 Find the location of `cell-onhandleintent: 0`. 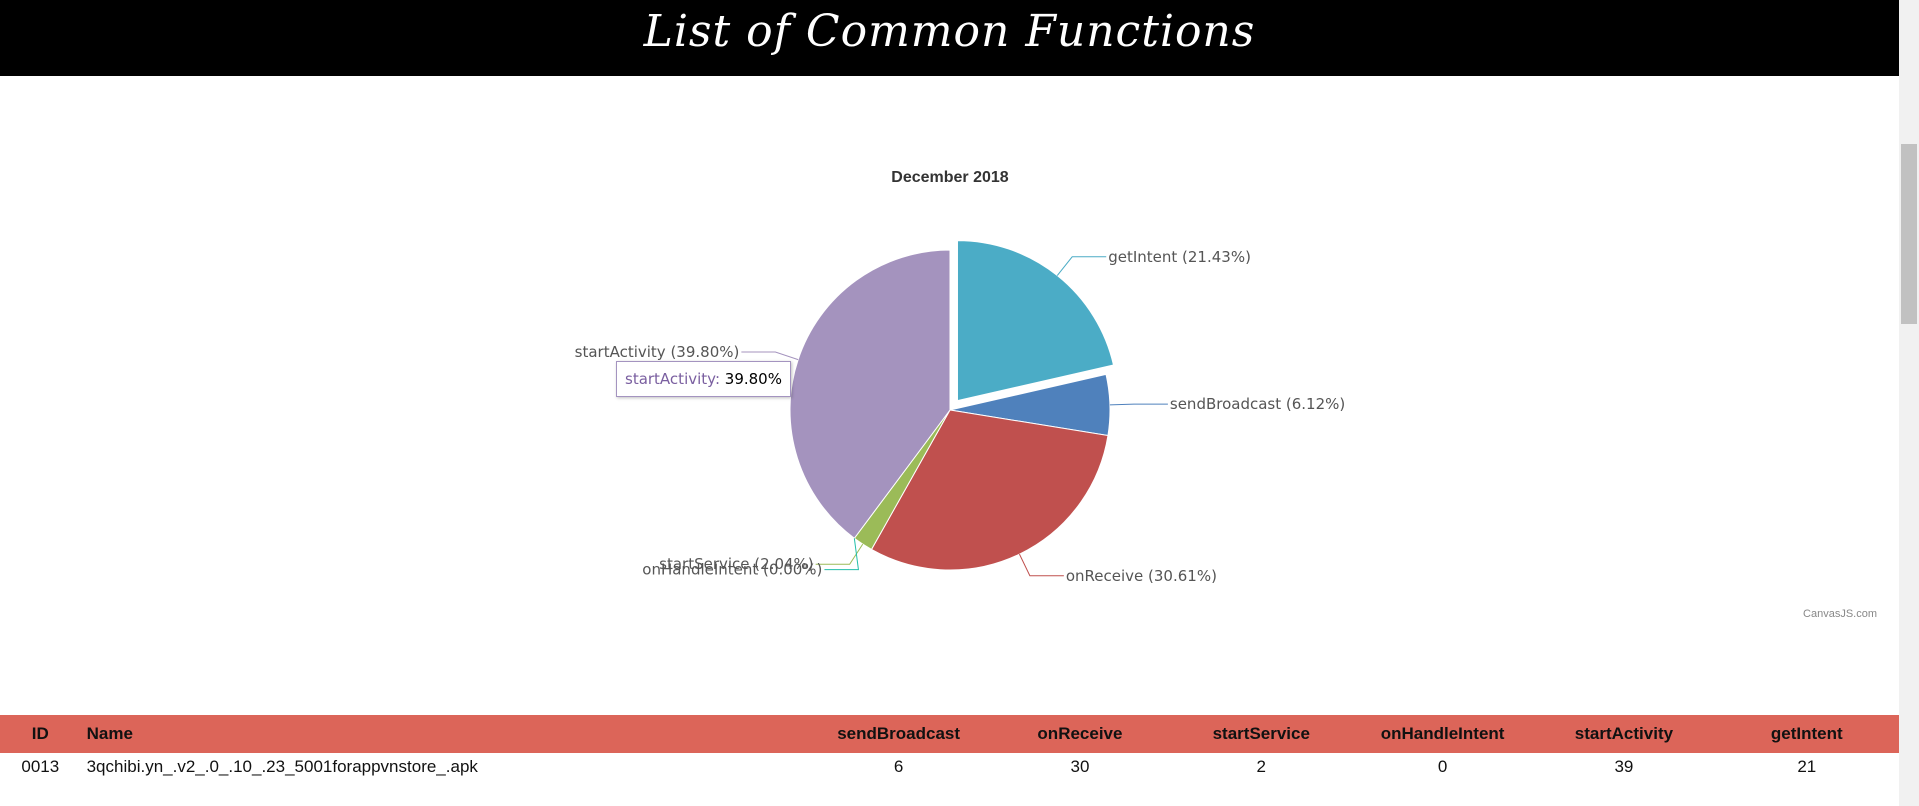

cell-onhandleintent: 0 is located at coordinates (1442, 766).